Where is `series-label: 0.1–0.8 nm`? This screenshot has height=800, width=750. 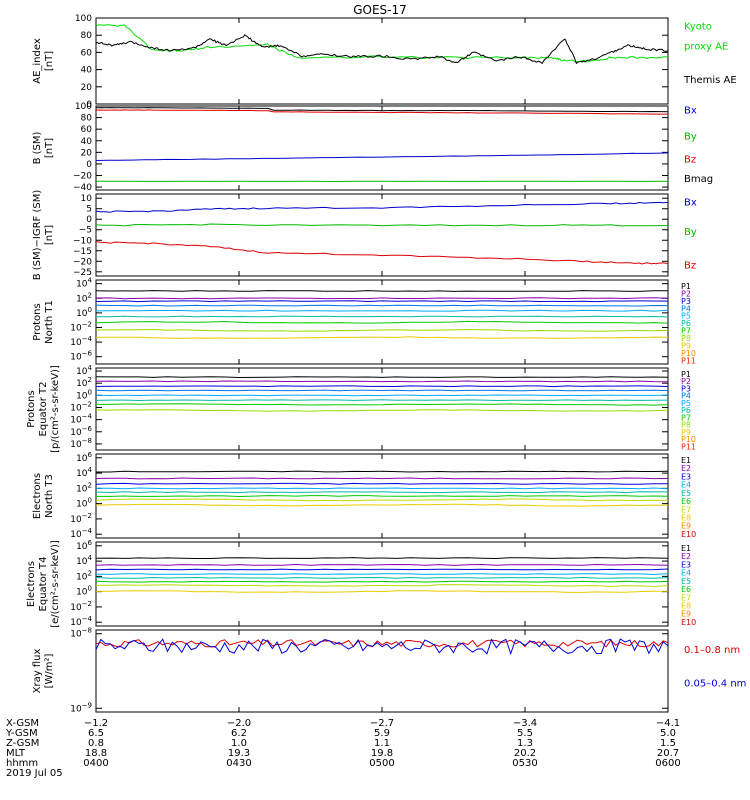 series-label: 0.1–0.8 nm is located at coordinates (712, 650).